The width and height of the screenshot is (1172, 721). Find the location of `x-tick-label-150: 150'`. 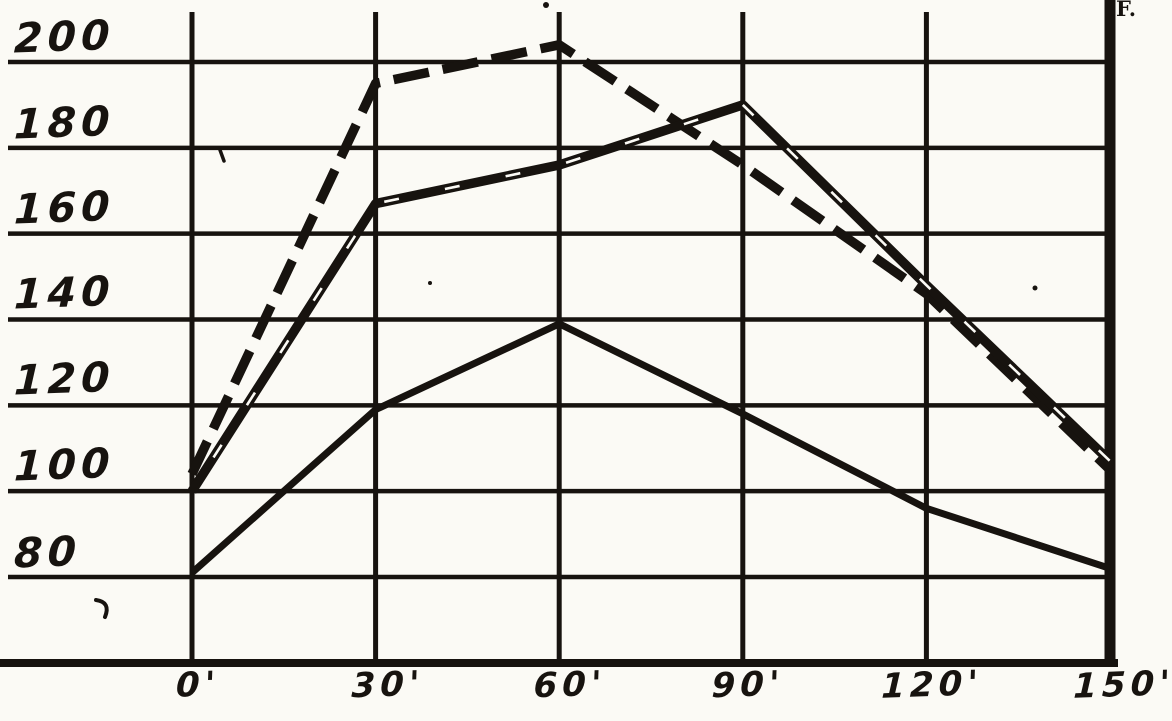

x-tick-label-150: 150' is located at coordinates (1122, 685).